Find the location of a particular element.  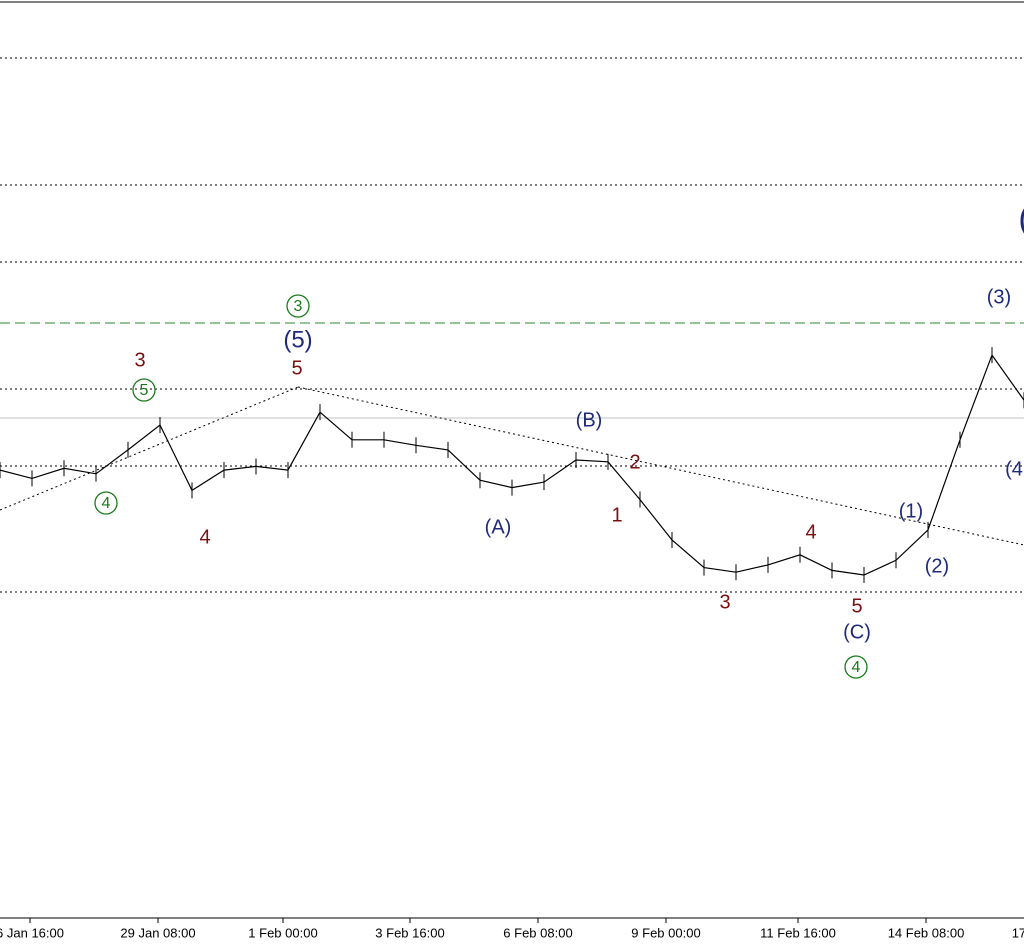

x-tick-label: 6 Jan 16:00 is located at coordinates (32, 932).